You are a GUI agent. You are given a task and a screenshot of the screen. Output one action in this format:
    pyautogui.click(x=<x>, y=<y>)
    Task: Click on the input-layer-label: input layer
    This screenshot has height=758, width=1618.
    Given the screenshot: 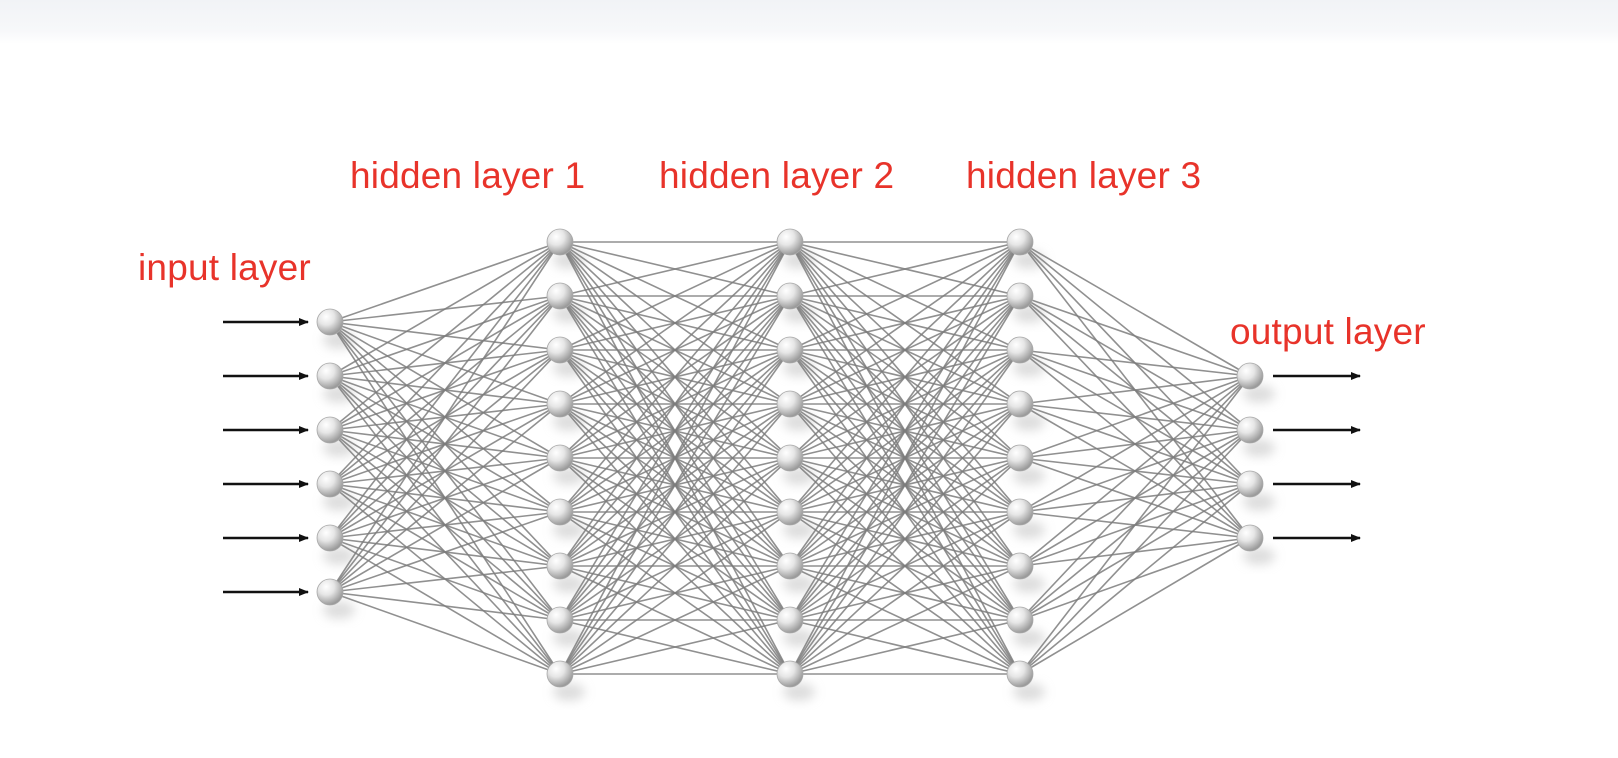 What is the action you would take?
    pyautogui.click(x=224, y=268)
    